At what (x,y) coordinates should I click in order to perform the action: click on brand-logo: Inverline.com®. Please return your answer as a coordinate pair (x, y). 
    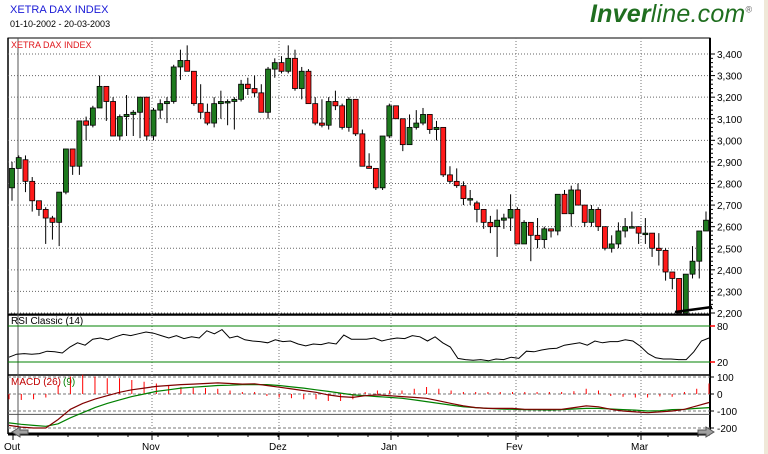
    Looking at the image, I should click on (671, 14).